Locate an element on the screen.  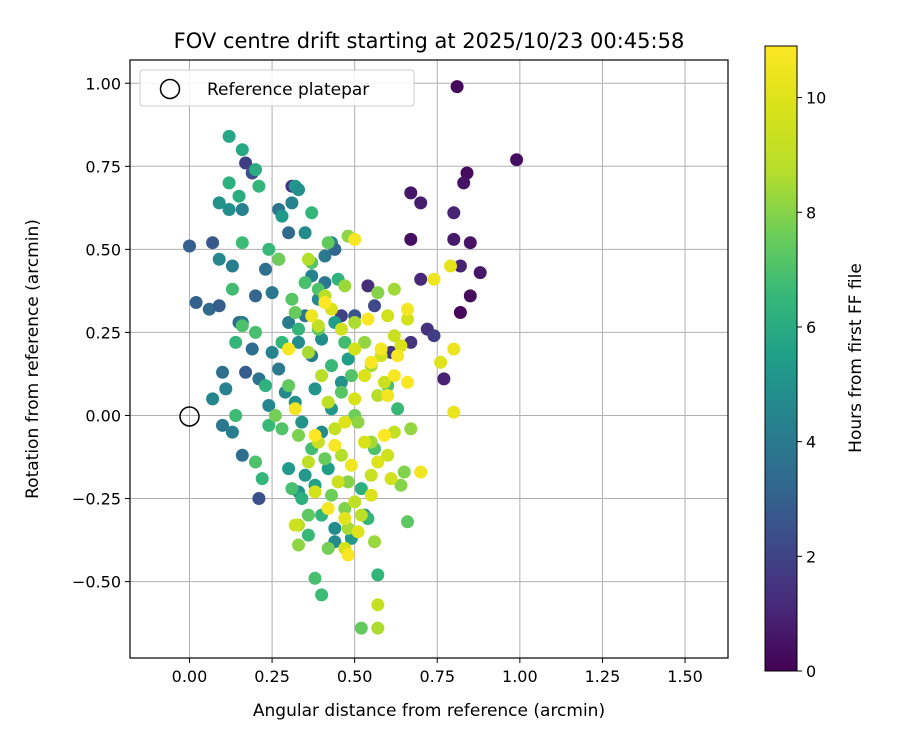
x-tick-label: 1.50 is located at coordinates (685, 676).